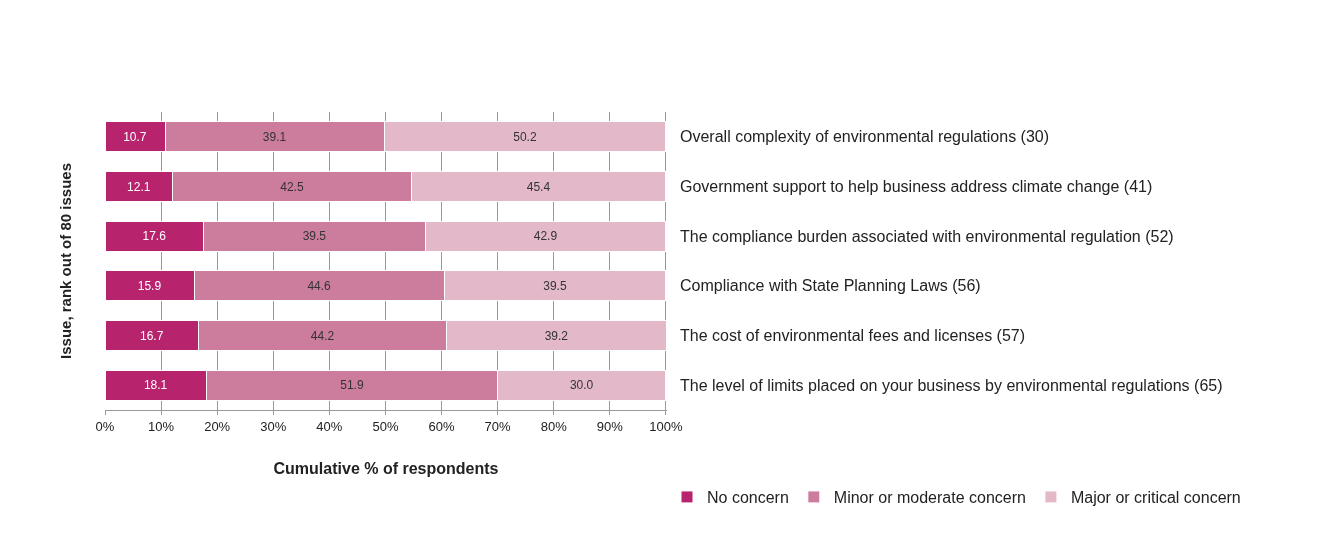 The width and height of the screenshot is (1330, 549). I want to click on data-label: 10.7, so click(135, 136).